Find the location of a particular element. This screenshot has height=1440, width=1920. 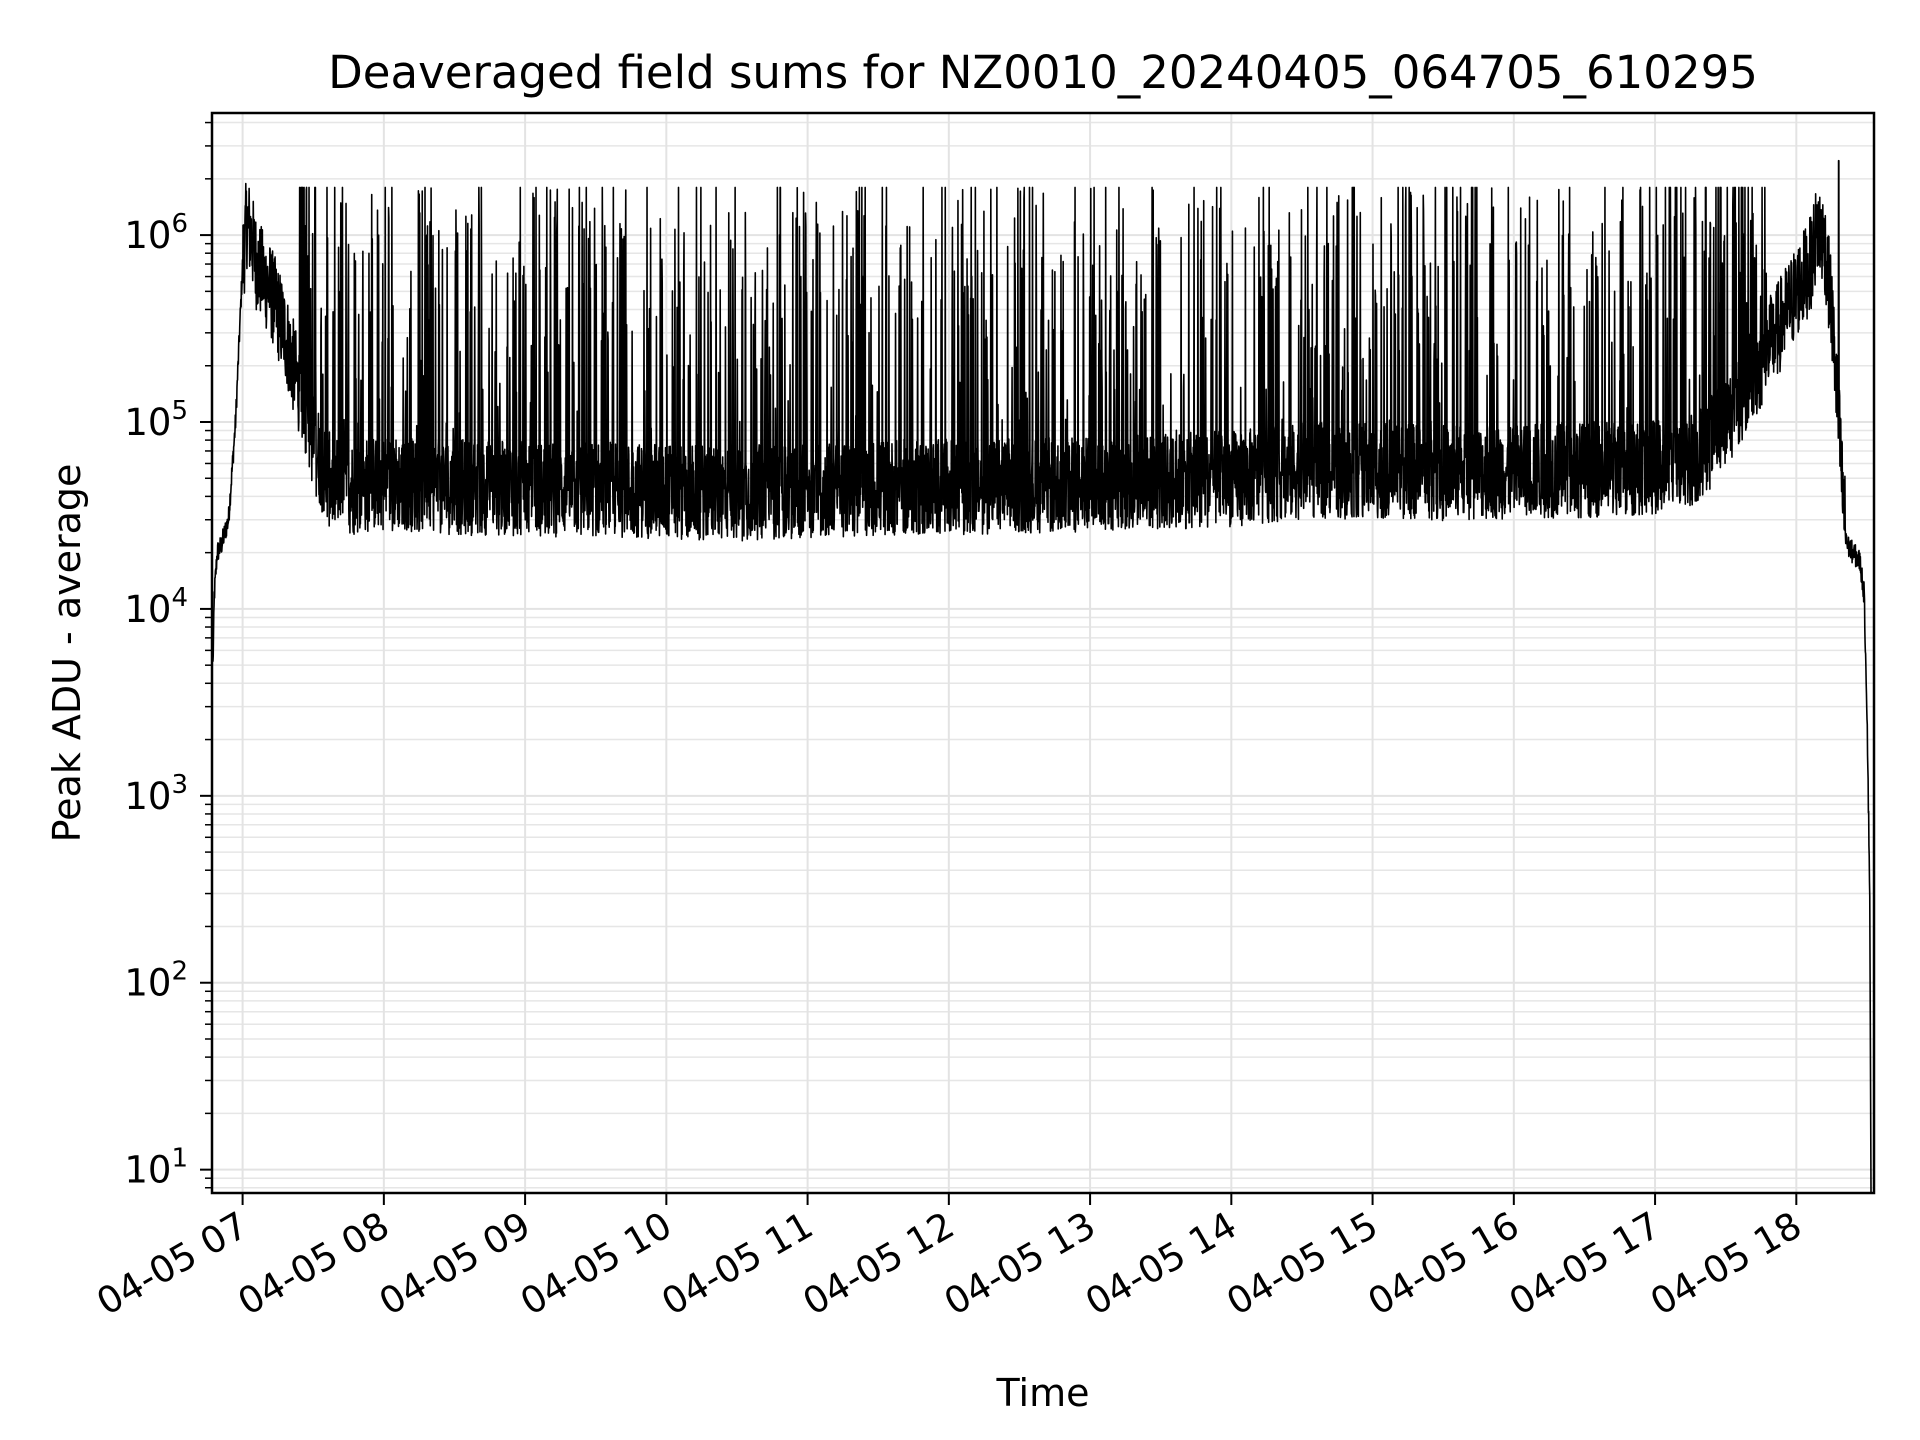

y-tick-label: 102 is located at coordinates (156, 981).